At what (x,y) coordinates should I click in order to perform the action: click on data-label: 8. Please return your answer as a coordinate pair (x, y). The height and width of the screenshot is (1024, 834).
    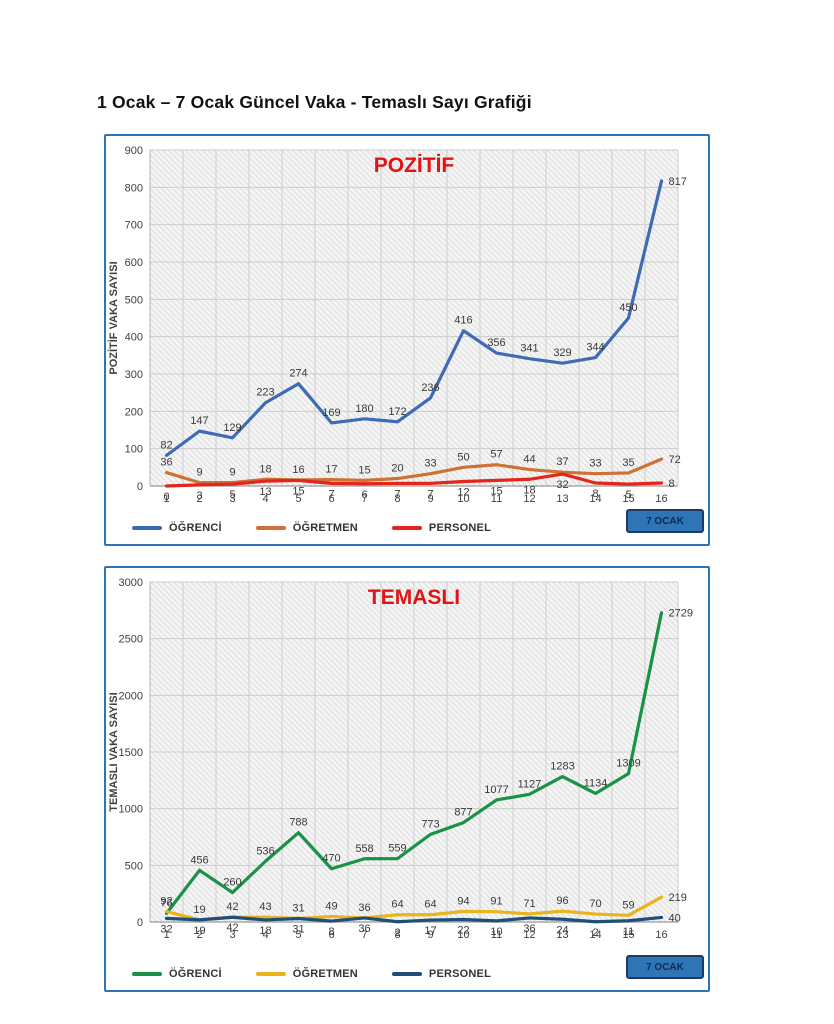
    Looking at the image, I should click on (331, 932).